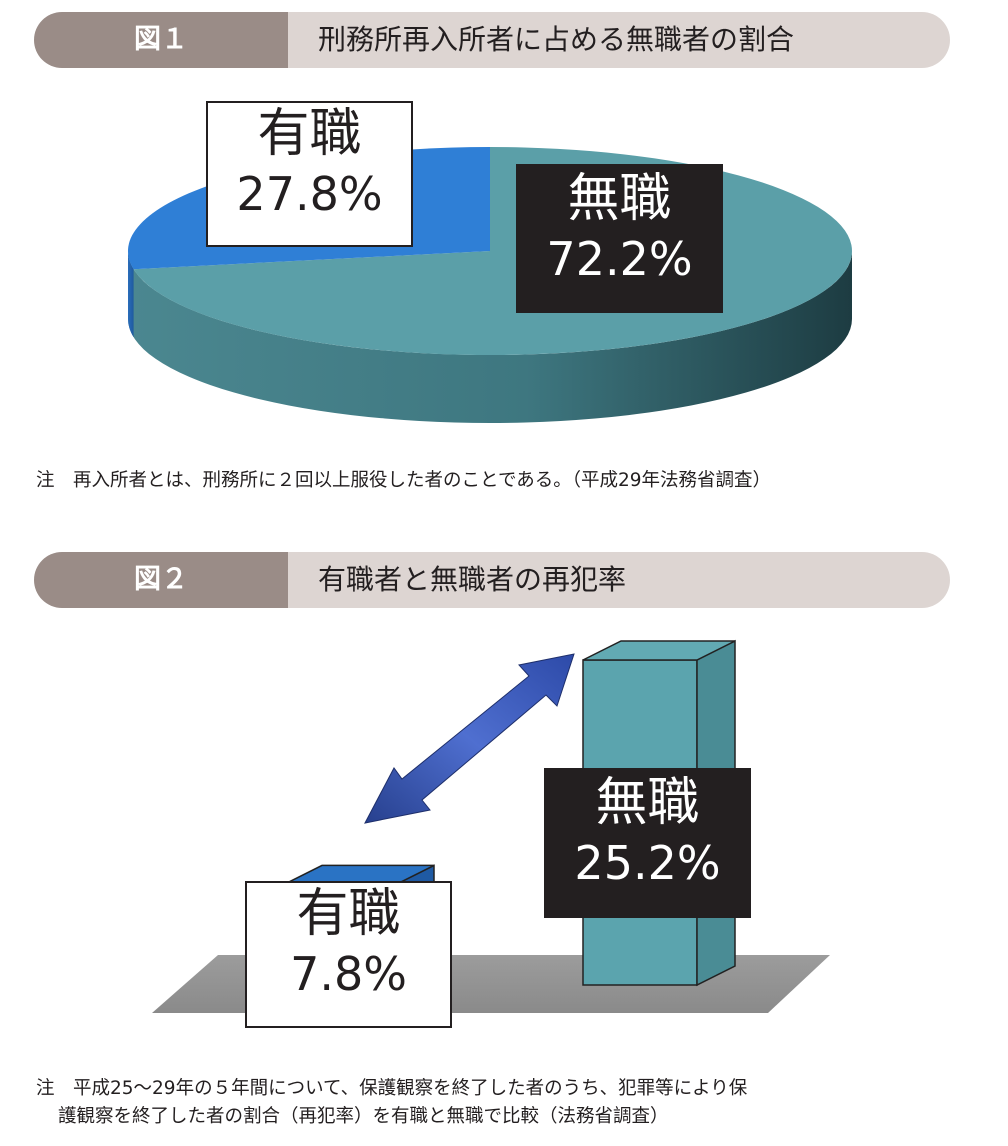  I want to click on figure2-tag: 図２, so click(161, 580).